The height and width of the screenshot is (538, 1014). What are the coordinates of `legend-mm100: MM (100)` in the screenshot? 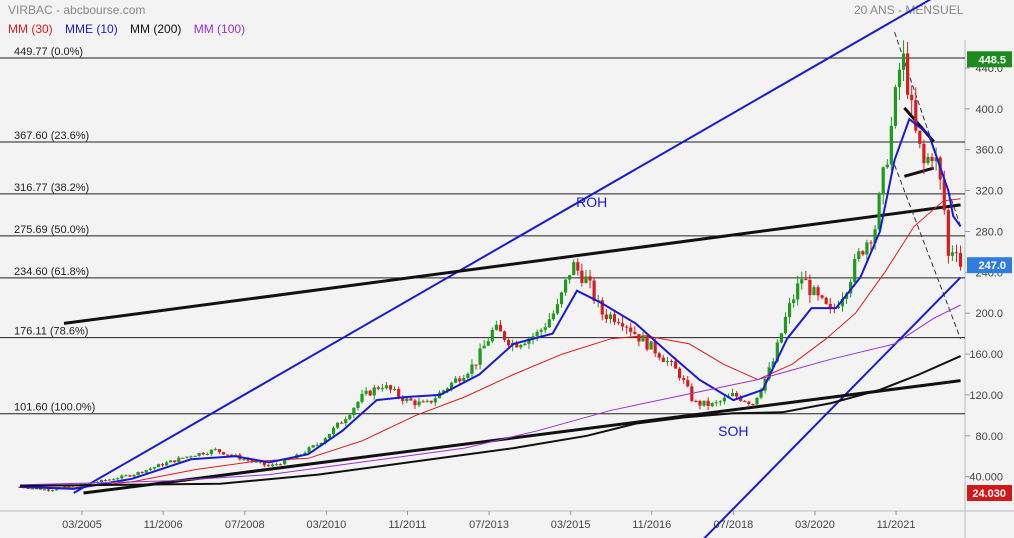 It's located at (219, 29).